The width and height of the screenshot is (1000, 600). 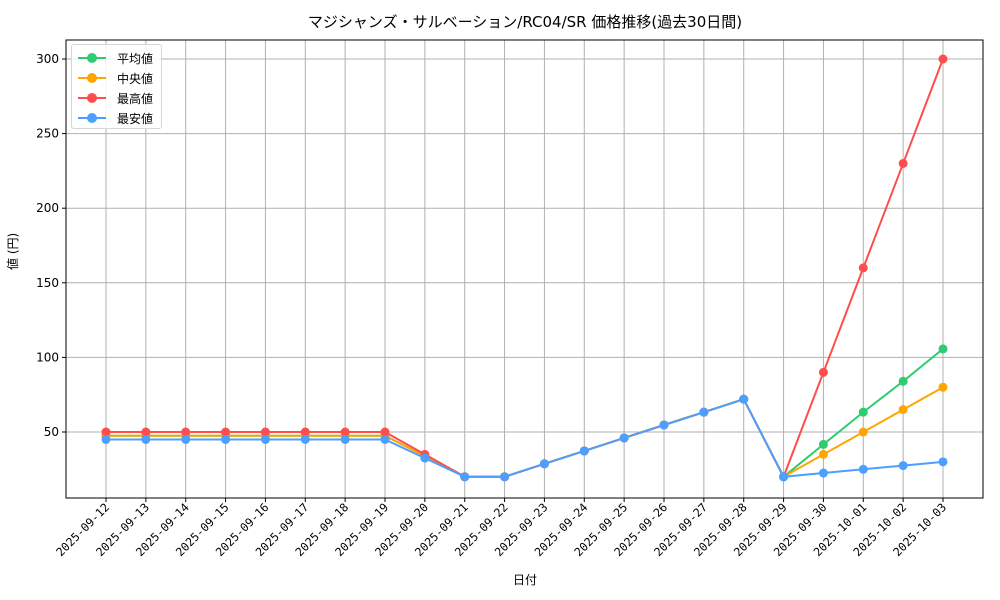 What do you see at coordinates (47, 357) in the screenshot?
I see `y-tick-label: 100` at bounding box center [47, 357].